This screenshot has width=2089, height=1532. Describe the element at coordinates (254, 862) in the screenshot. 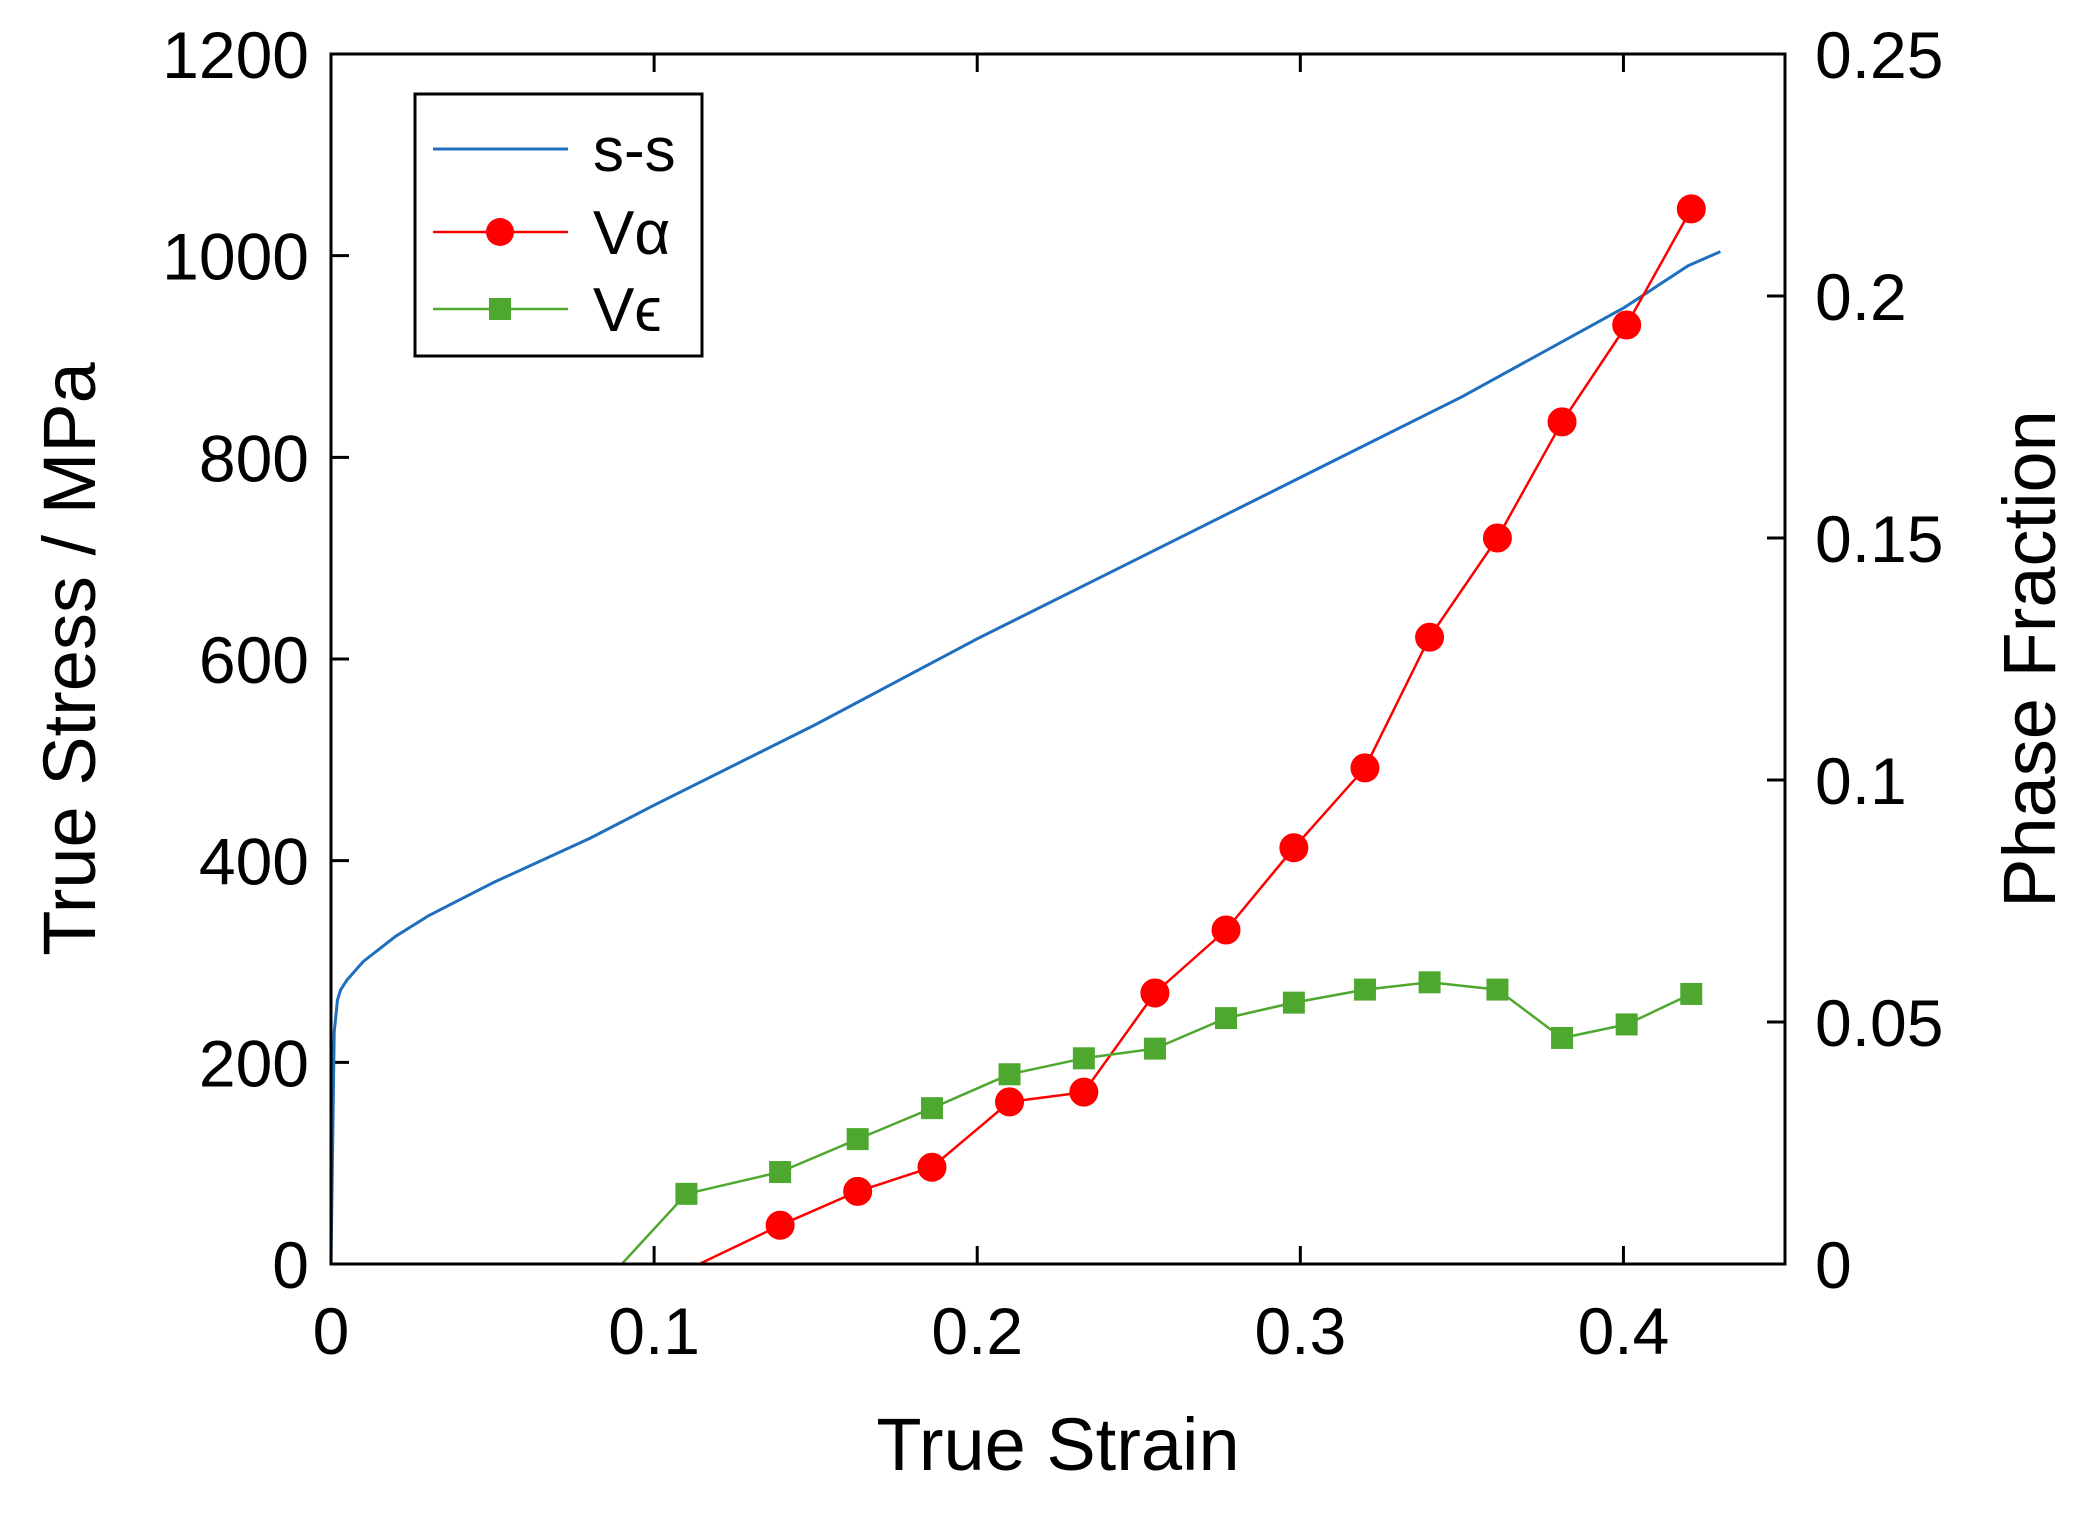

I see `y-left-tick-label: 400` at that location.